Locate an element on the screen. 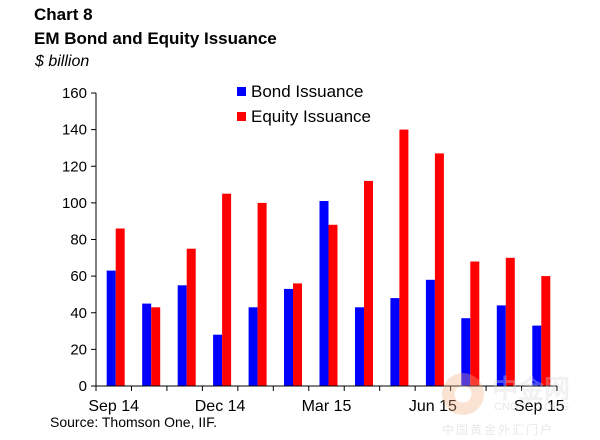 This screenshot has width=600, height=440. y-tick-label: 160 is located at coordinates (74, 93).